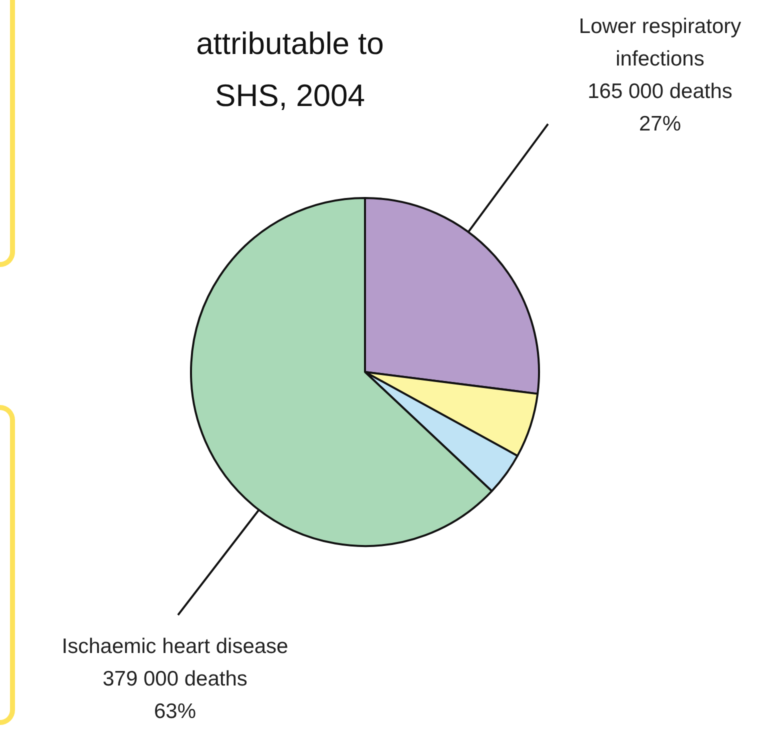 Image resolution: width=780 pixels, height=729 pixels. What do you see at coordinates (660, 108) in the screenshot?
I see `data-label: 165 000 deaths 27%` at bounding box center [660, 108].